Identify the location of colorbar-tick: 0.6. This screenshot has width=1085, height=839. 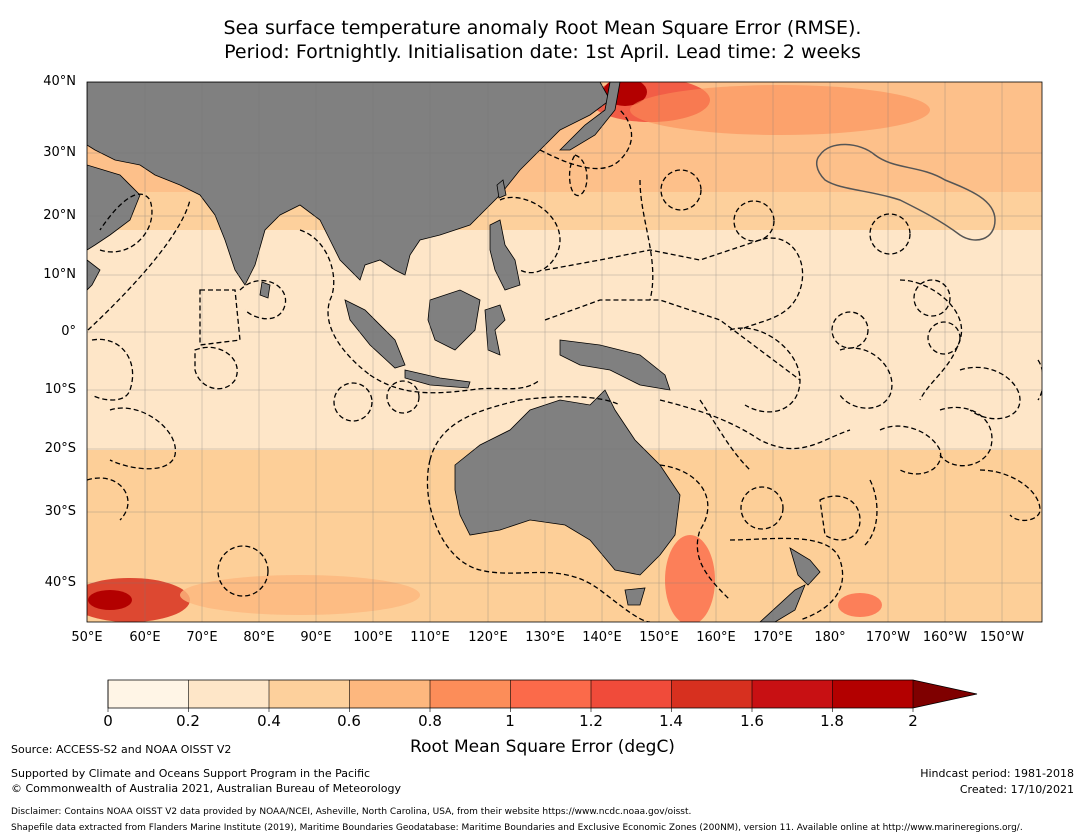
(349, 721).